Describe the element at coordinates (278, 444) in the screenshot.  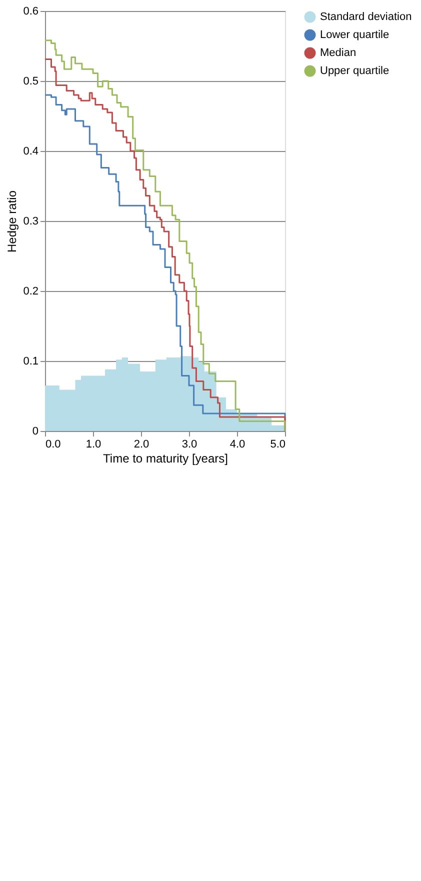
I see `x-tick-label: 5.0` at that location.